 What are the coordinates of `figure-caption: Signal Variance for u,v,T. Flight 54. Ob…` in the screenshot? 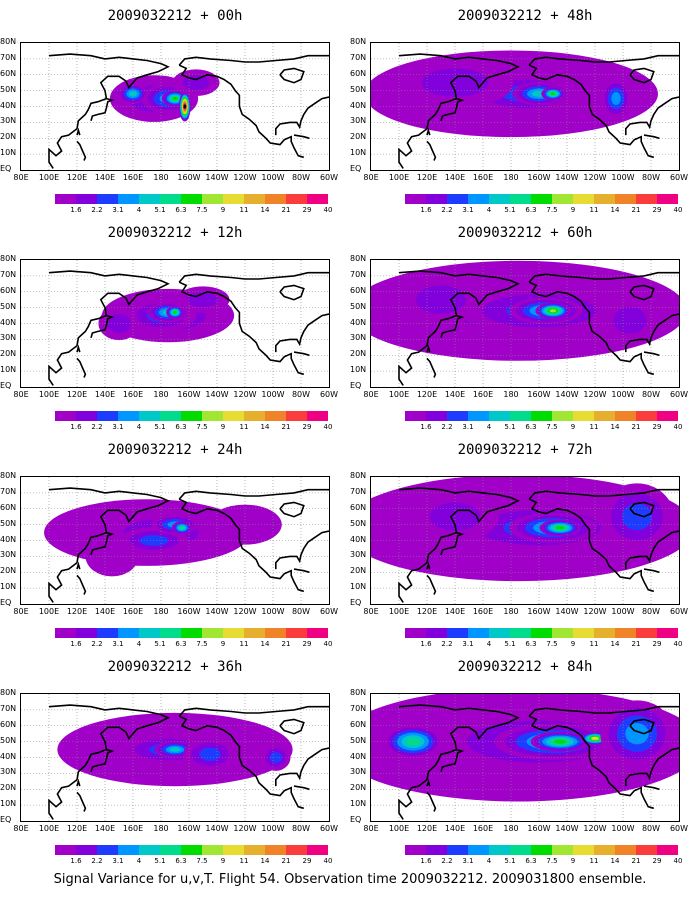 It's located at (350, 879).